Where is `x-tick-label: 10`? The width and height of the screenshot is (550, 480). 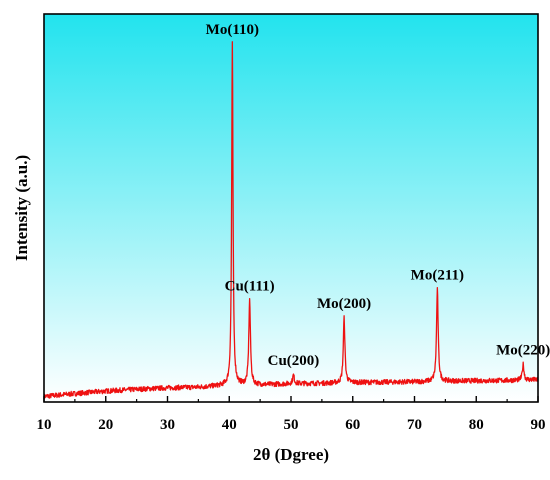
x-tick-label: 10 is located at coordinates (44, 425).